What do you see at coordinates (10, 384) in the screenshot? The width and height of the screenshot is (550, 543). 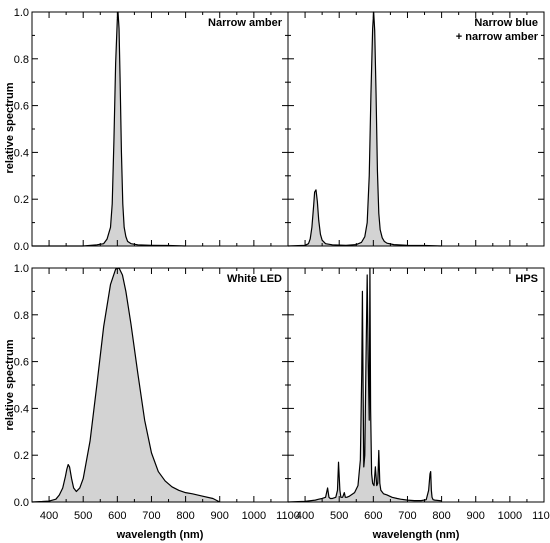 I see `y-axis-title-bottom: relative spectrum` at bounding box center [10, 384].